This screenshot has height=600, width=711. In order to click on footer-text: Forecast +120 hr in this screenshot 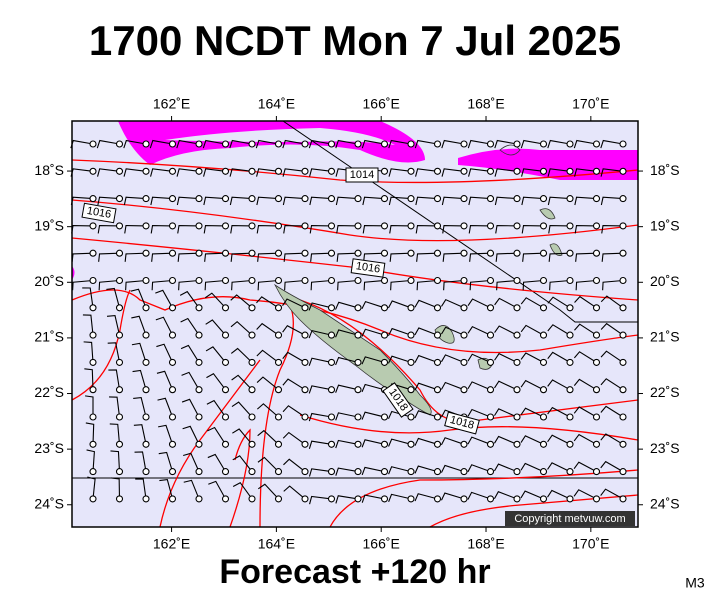, I will do `click(354, 572)`.